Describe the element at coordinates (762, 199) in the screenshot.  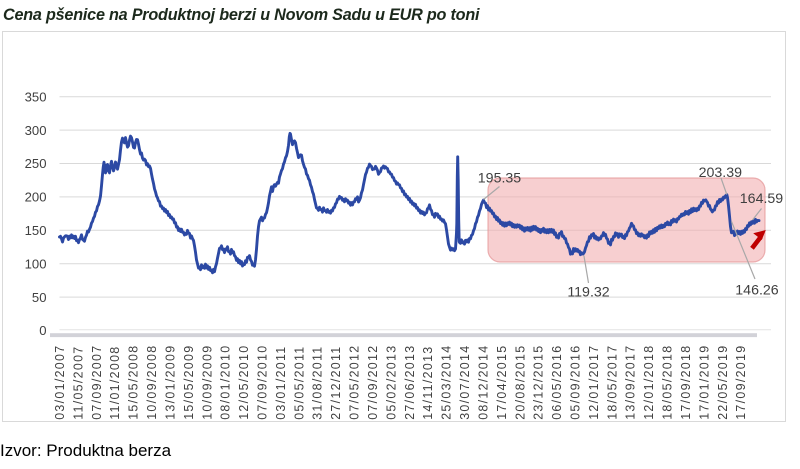
I see `svg-text: 164.59` at that location.